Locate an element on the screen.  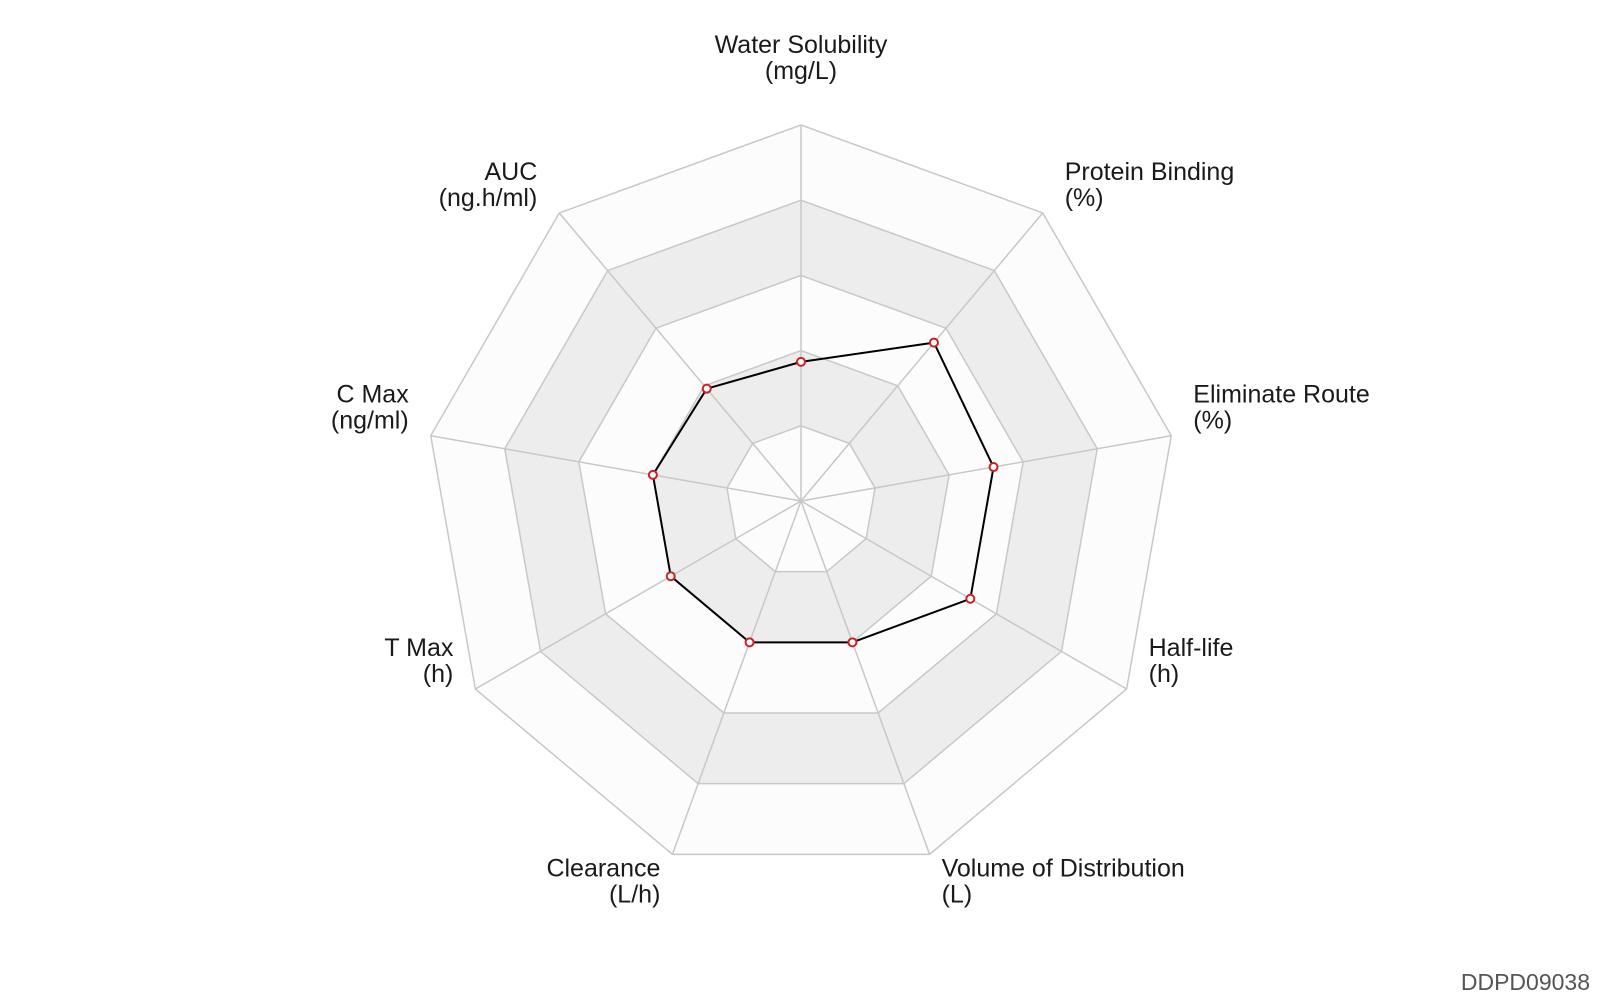
chart-id-watermark: DDPD09038 is located at coordinates (1525, 982).